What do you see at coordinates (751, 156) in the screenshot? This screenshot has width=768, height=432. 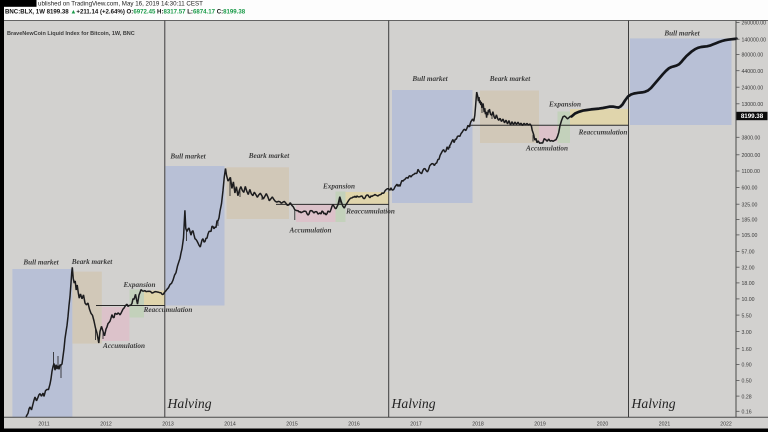 I see `svg-text: 2000.00` at bounding box center [751, 156].